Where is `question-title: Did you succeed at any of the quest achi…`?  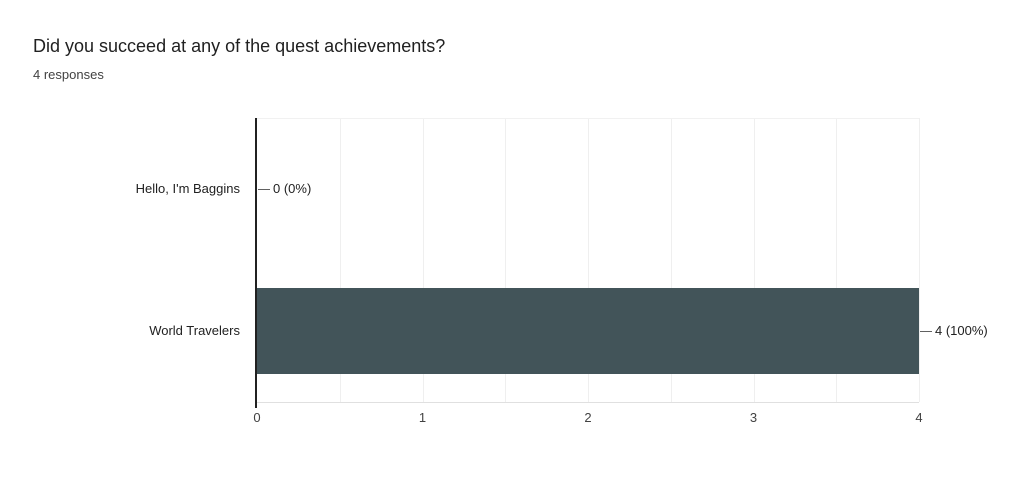 question-title: Did you succeed at any of the quest achi… is located at coordinates (239, 46).